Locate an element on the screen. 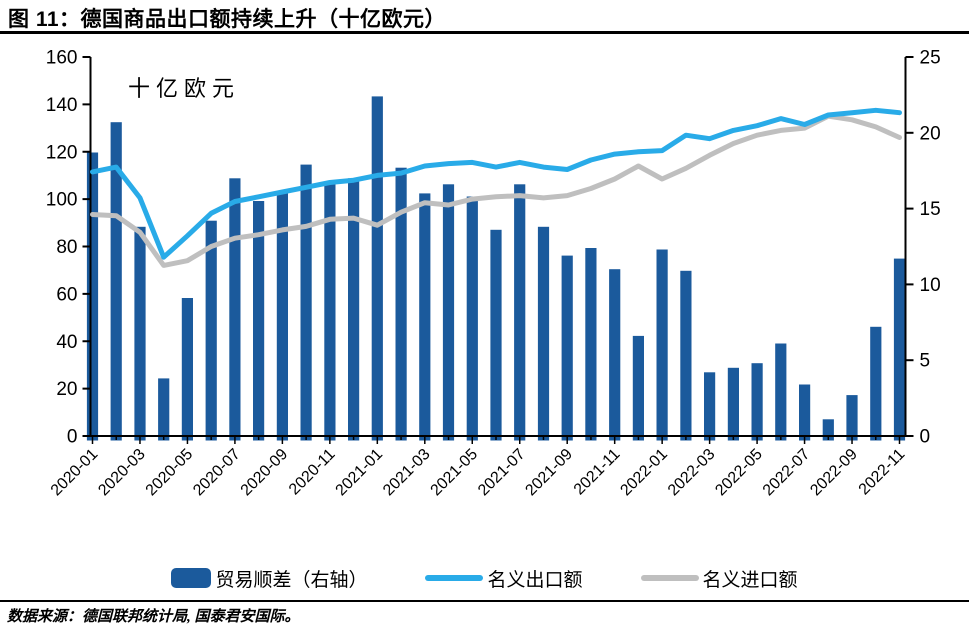  title-divider is located at coordinates (484, 32).